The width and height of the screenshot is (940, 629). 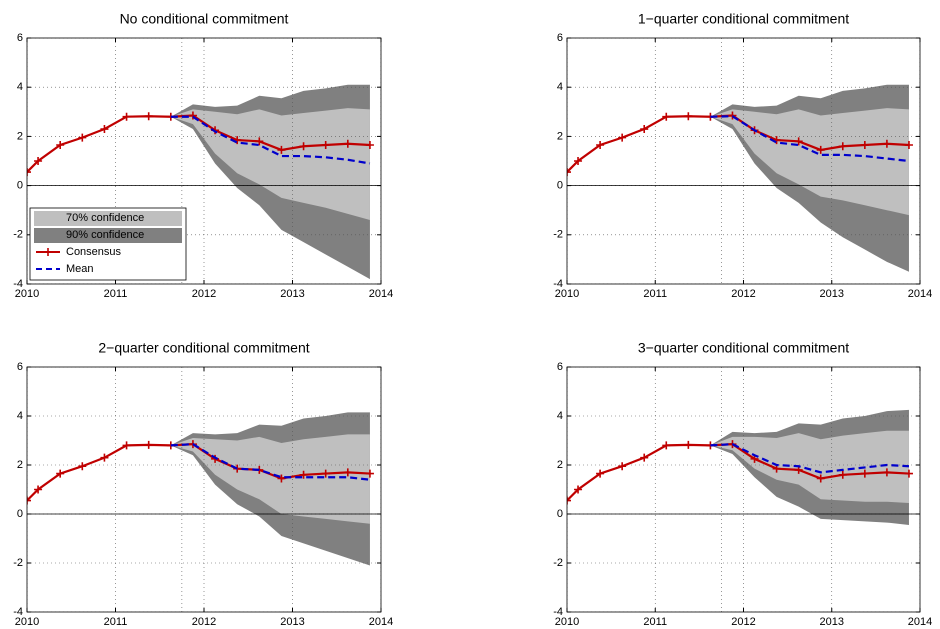 What do you see at coordinates (743, 19) in the screenshot?
I see `chart-title: 1−quarter conditional commitment` at bounding box center [743, 19].